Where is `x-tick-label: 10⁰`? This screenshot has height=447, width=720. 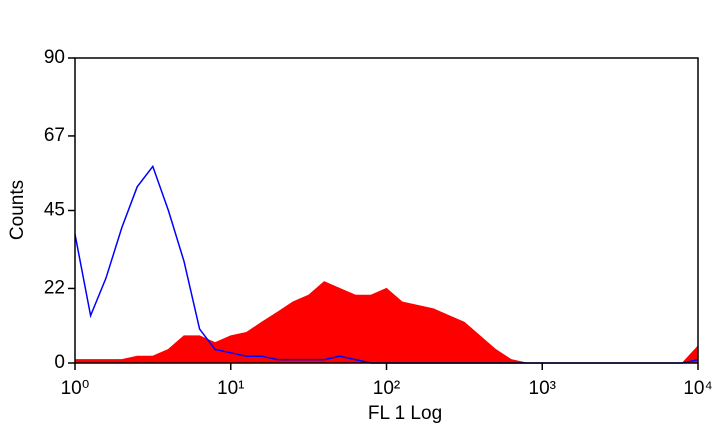
x-tick-label: 10⁰ is located at coordinates (75, 388).